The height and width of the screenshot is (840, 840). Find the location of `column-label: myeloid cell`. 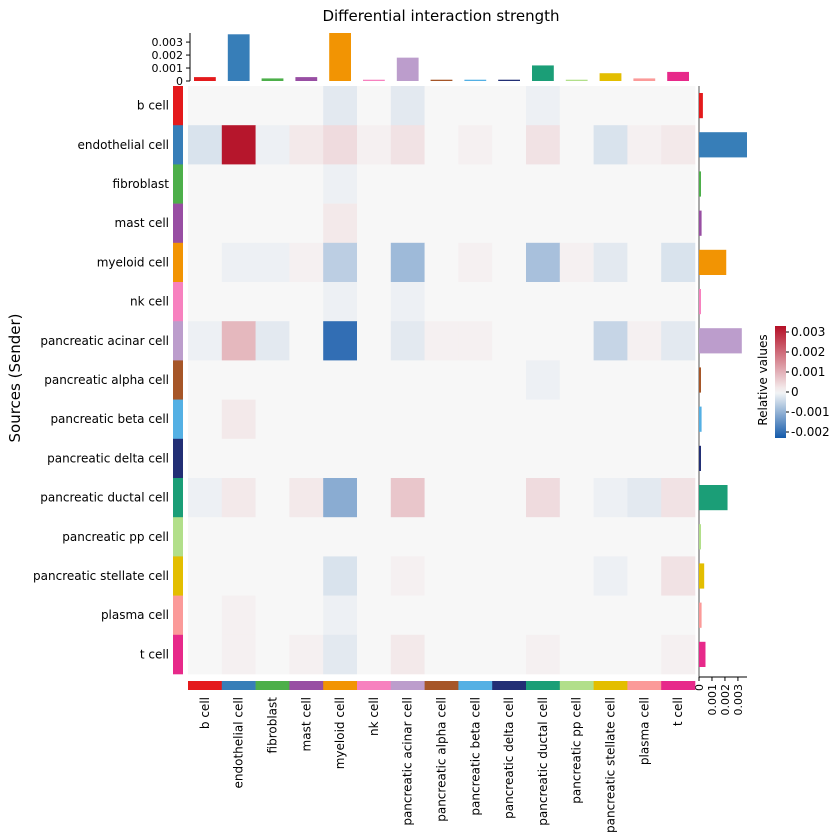

column-label: myeloid cell is located at coordinates (340, 733).